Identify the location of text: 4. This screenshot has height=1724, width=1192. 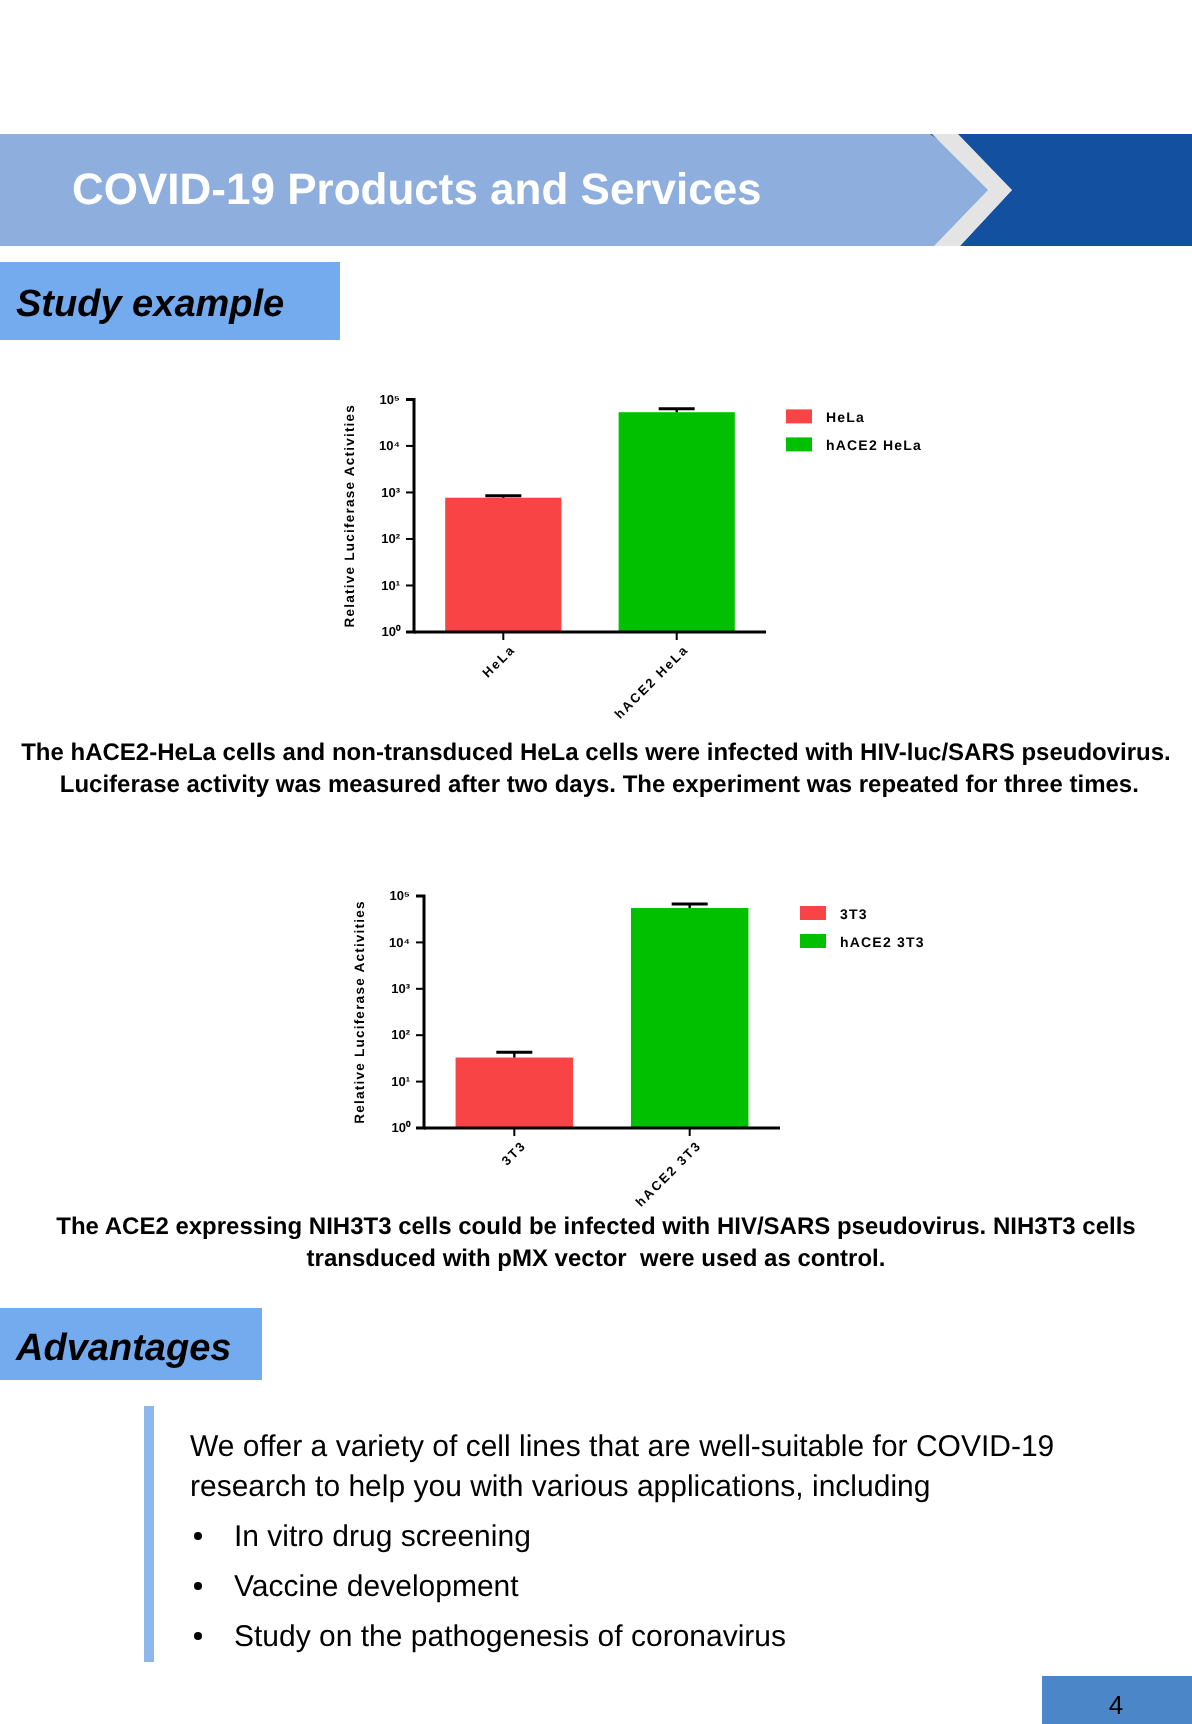
(1116, 1705).